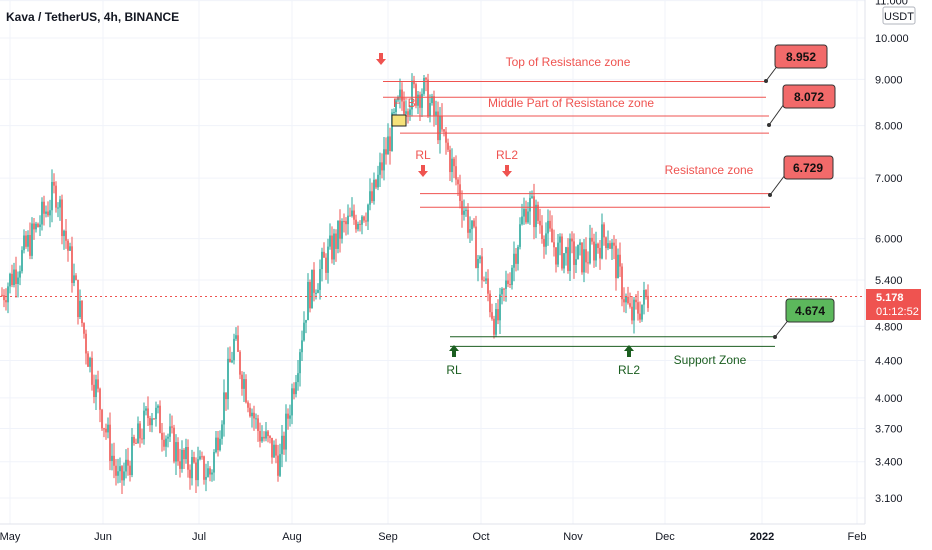  What do you see at coordinates (629, 370) in the screenshot?
I see `rl2-bottom-label: RL2` at bounding box center [629, 370].